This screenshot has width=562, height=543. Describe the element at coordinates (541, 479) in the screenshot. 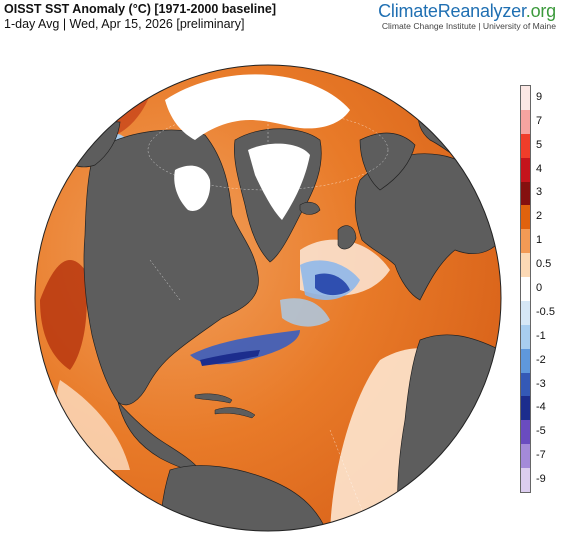

I see `legend-label: -9` at that location.